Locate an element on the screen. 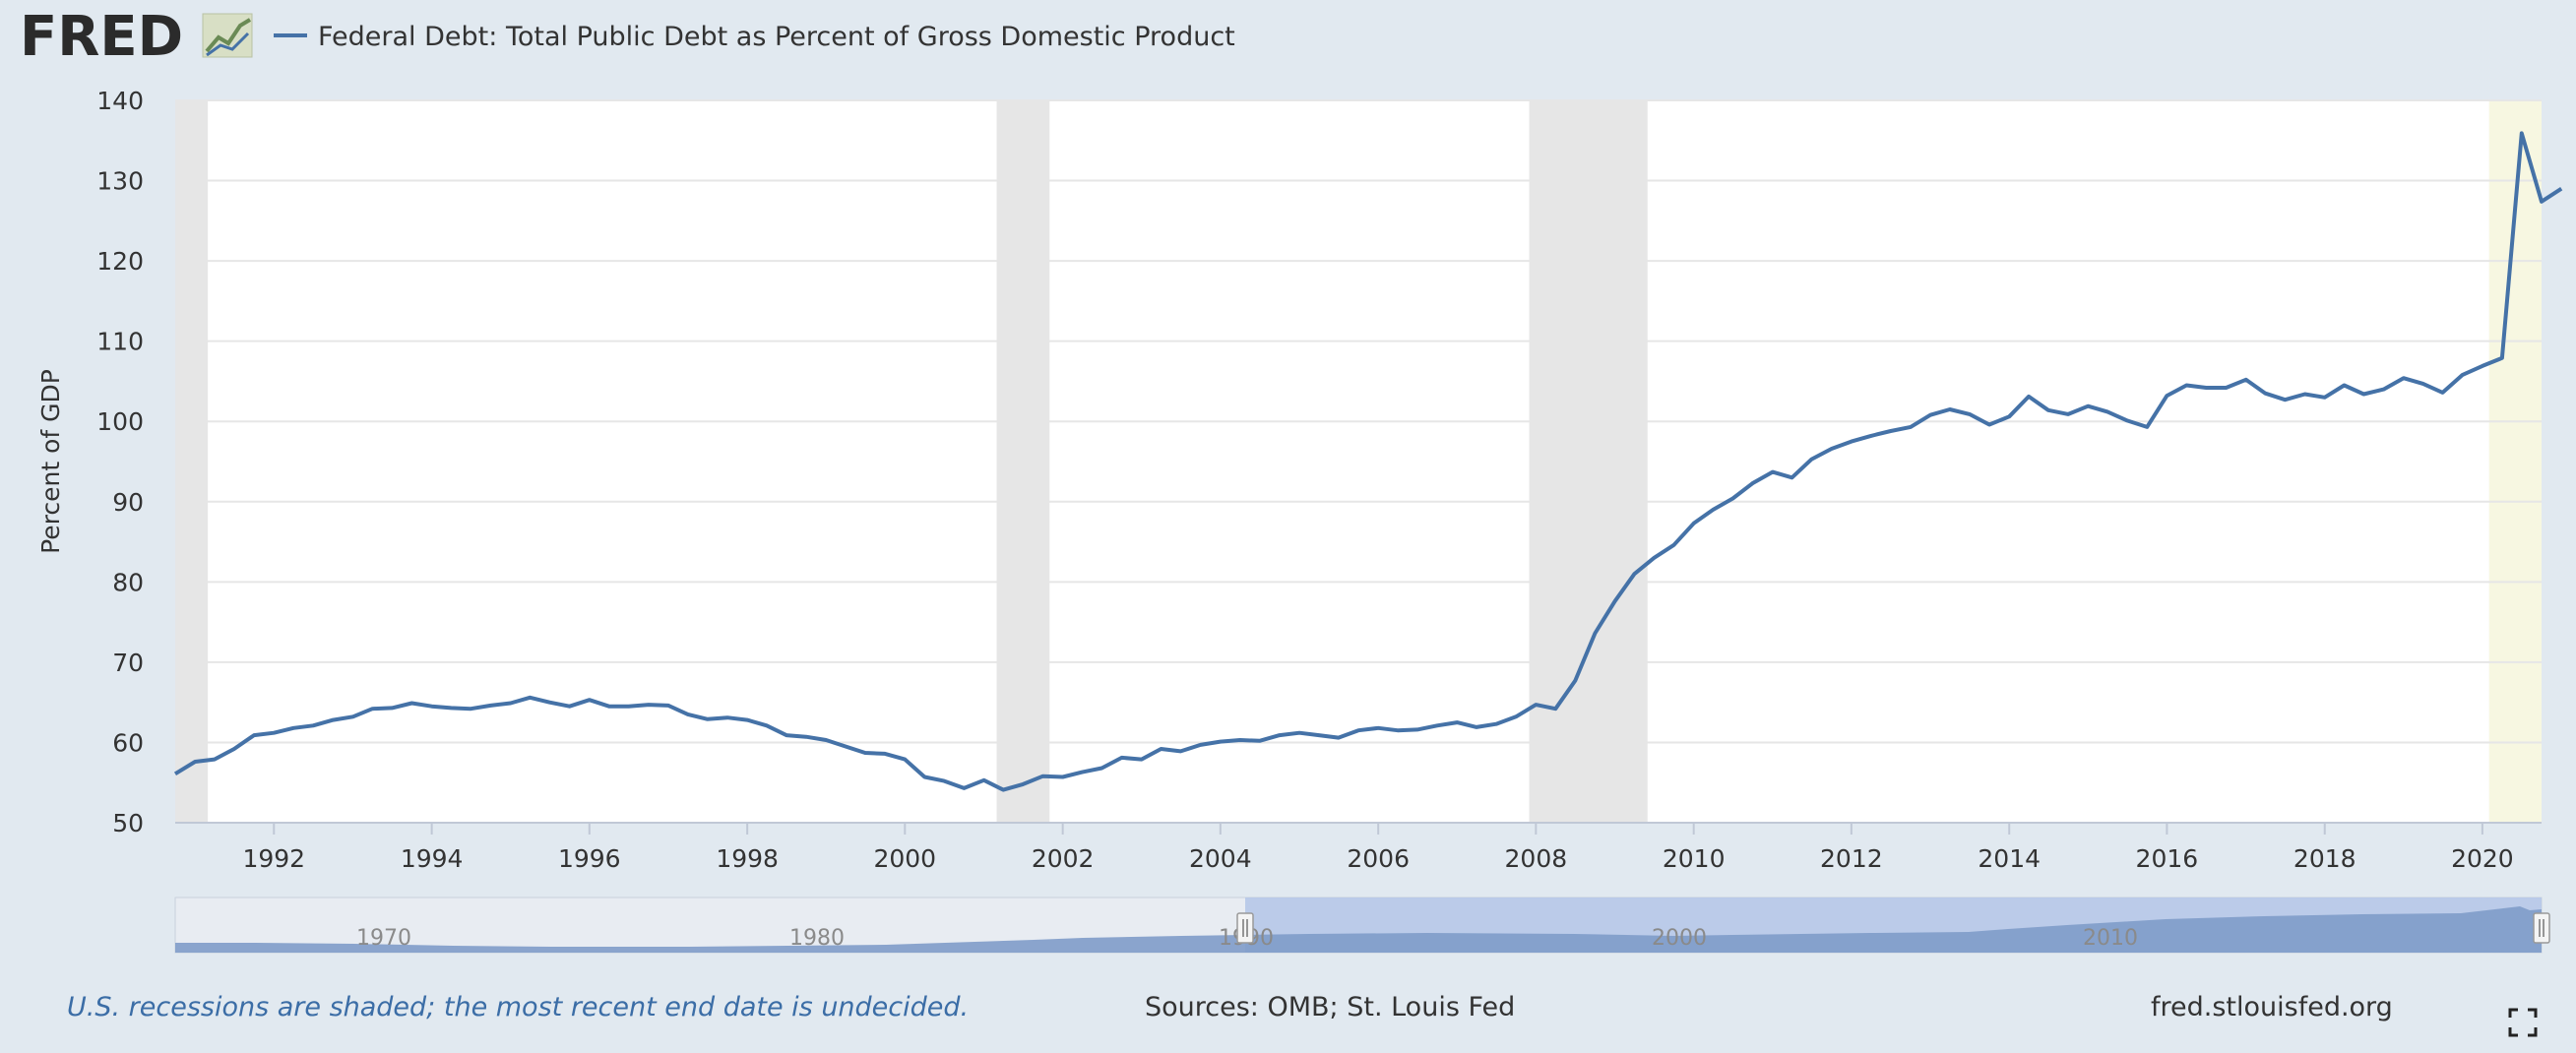 This screenshot has width=2576, height=1053. x-tick-label: 1996 is located at coordinates (589, 858).